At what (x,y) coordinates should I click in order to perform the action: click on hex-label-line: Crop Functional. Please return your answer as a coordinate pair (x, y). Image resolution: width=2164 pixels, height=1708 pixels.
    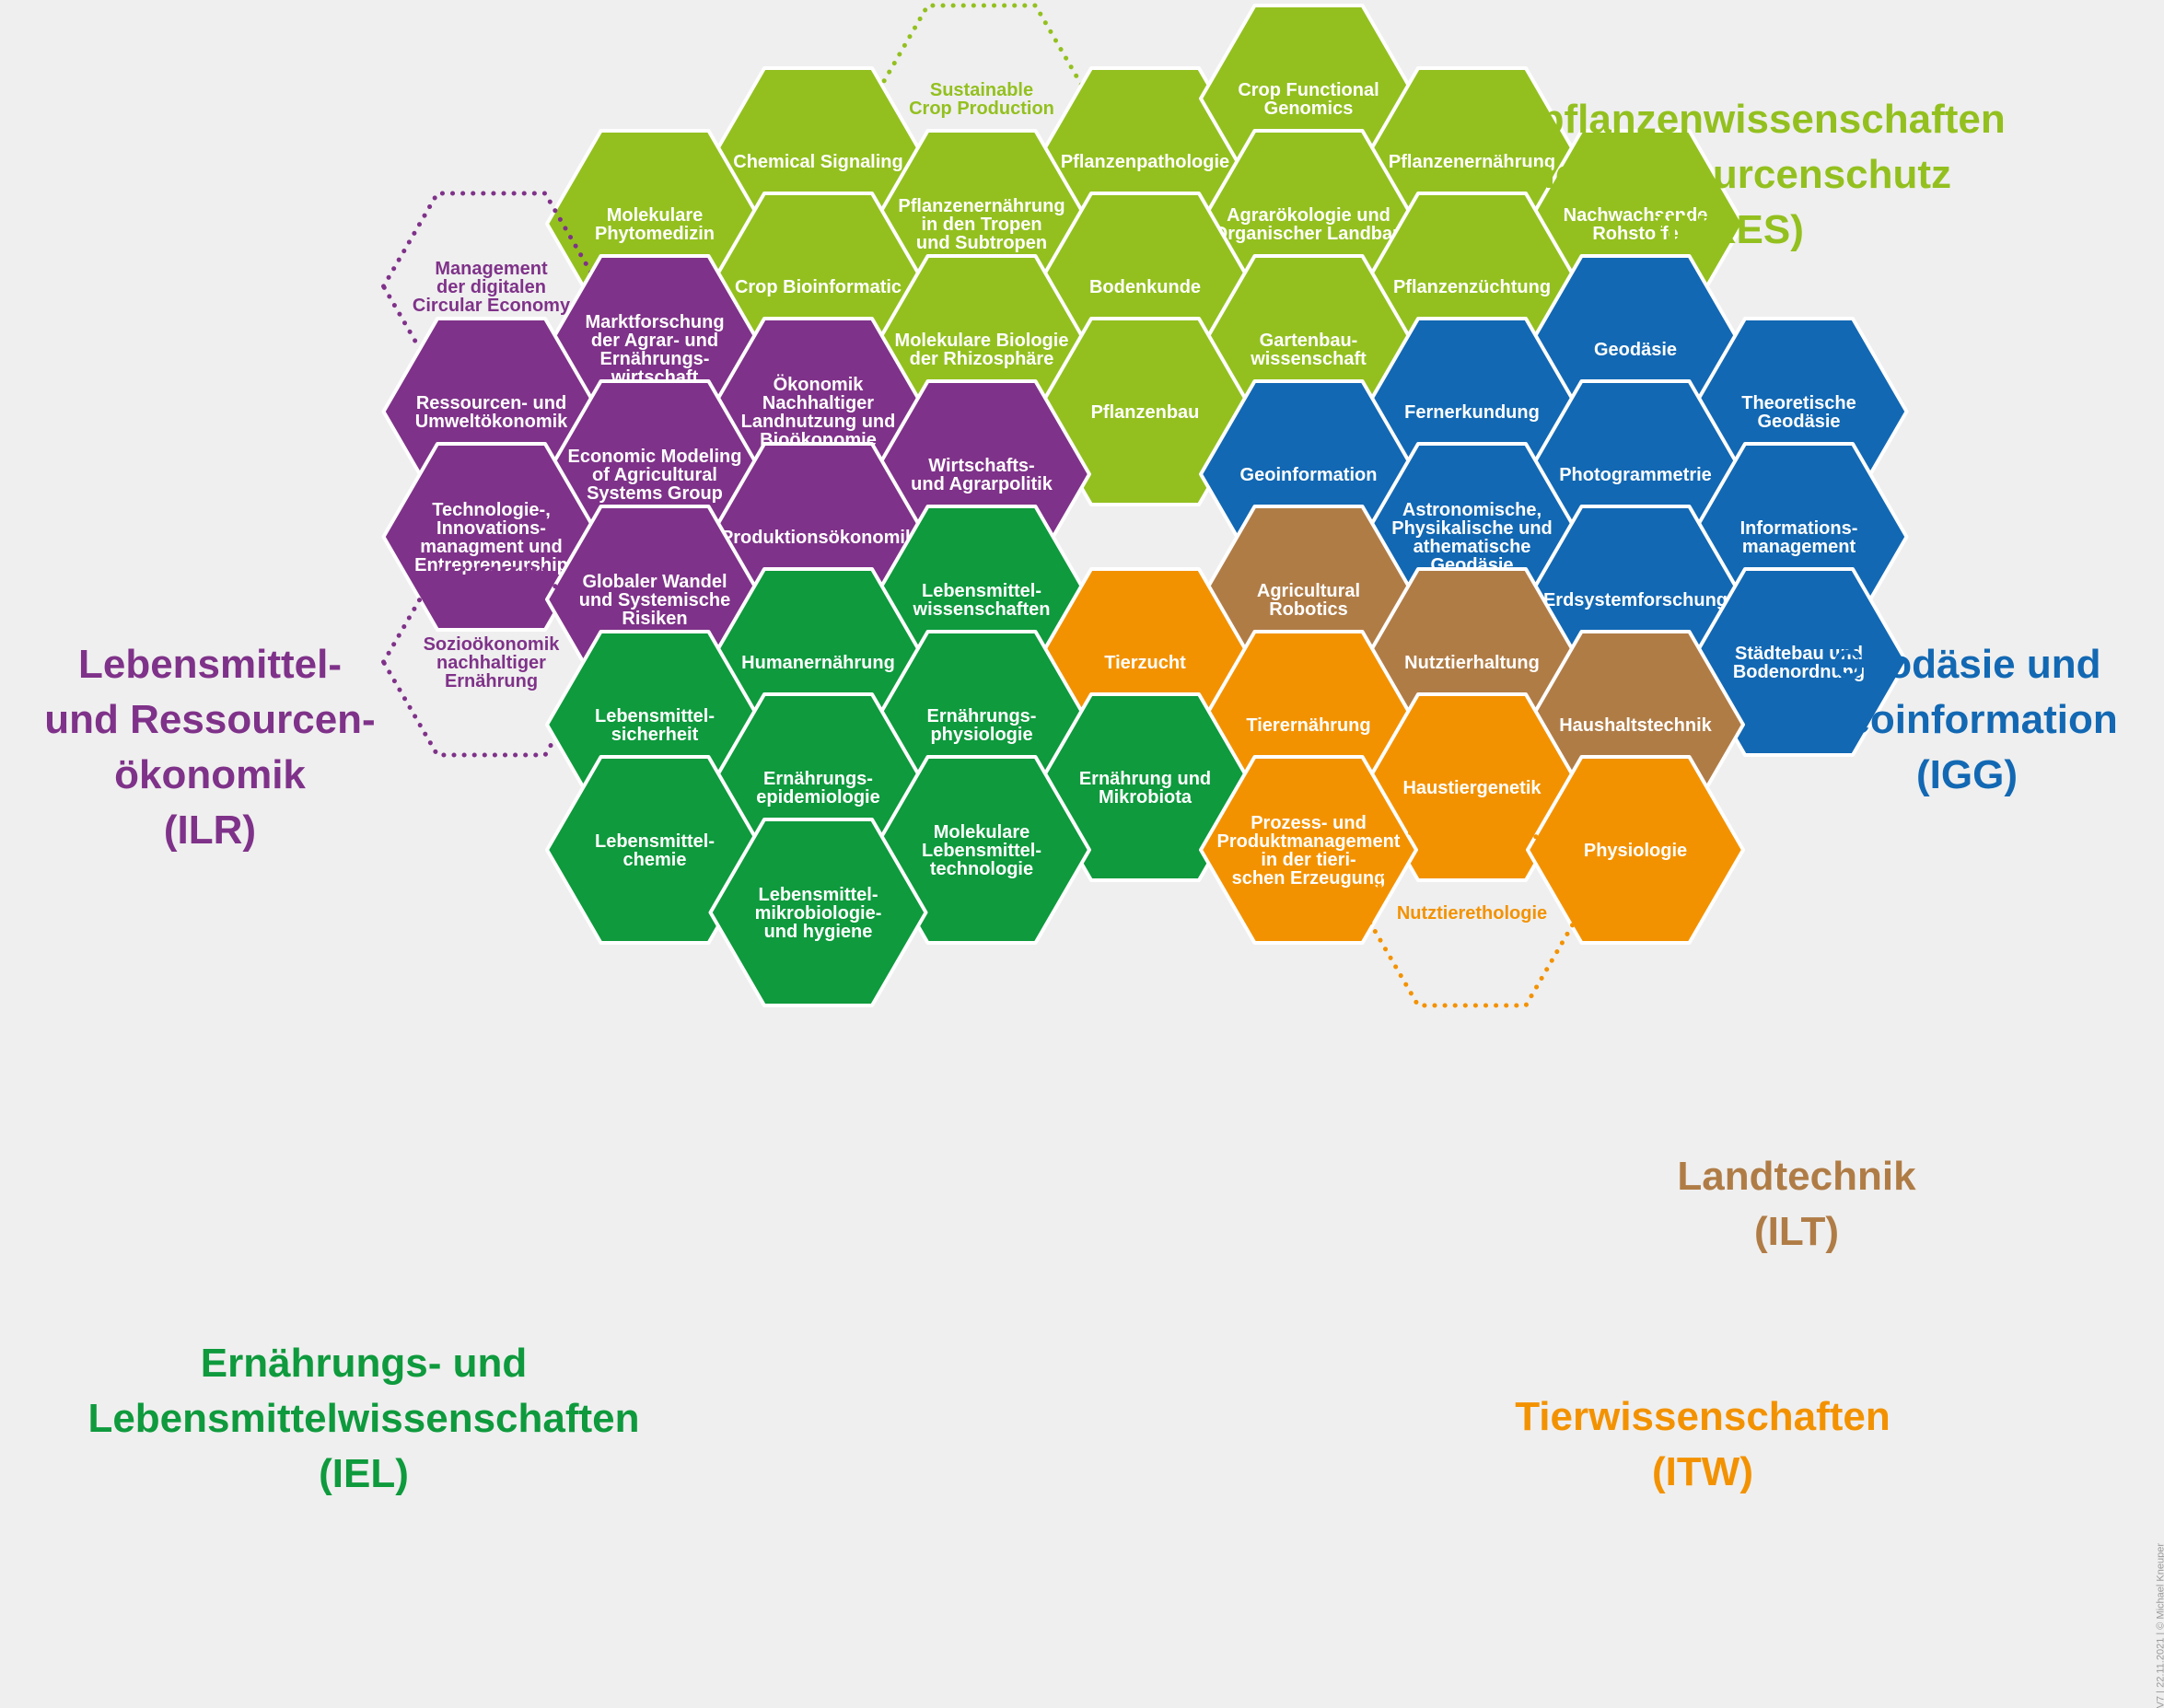
    Looking at the image, I should click on (1309, 90).